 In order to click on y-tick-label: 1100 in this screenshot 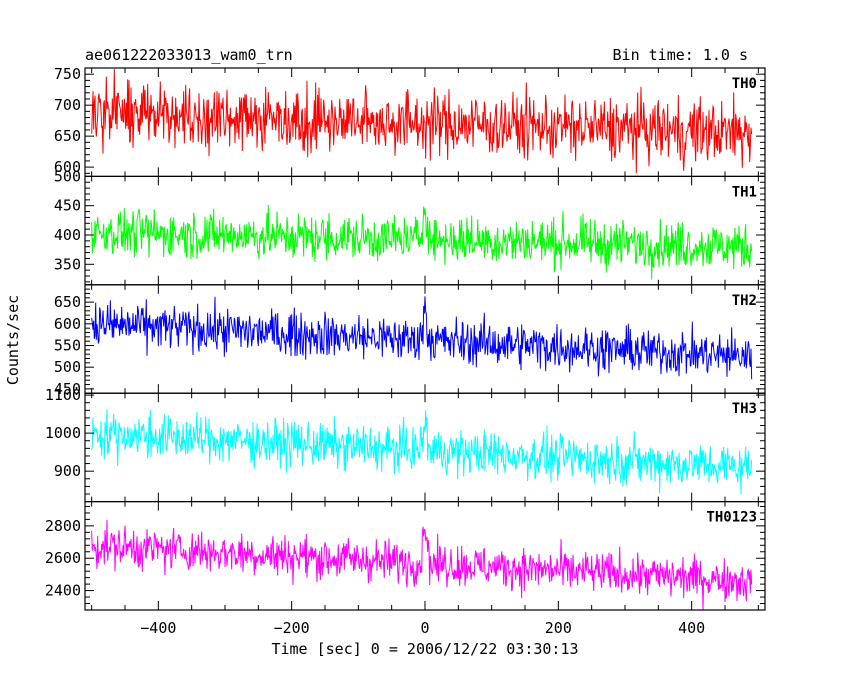, I will do `click(63, 395)`.